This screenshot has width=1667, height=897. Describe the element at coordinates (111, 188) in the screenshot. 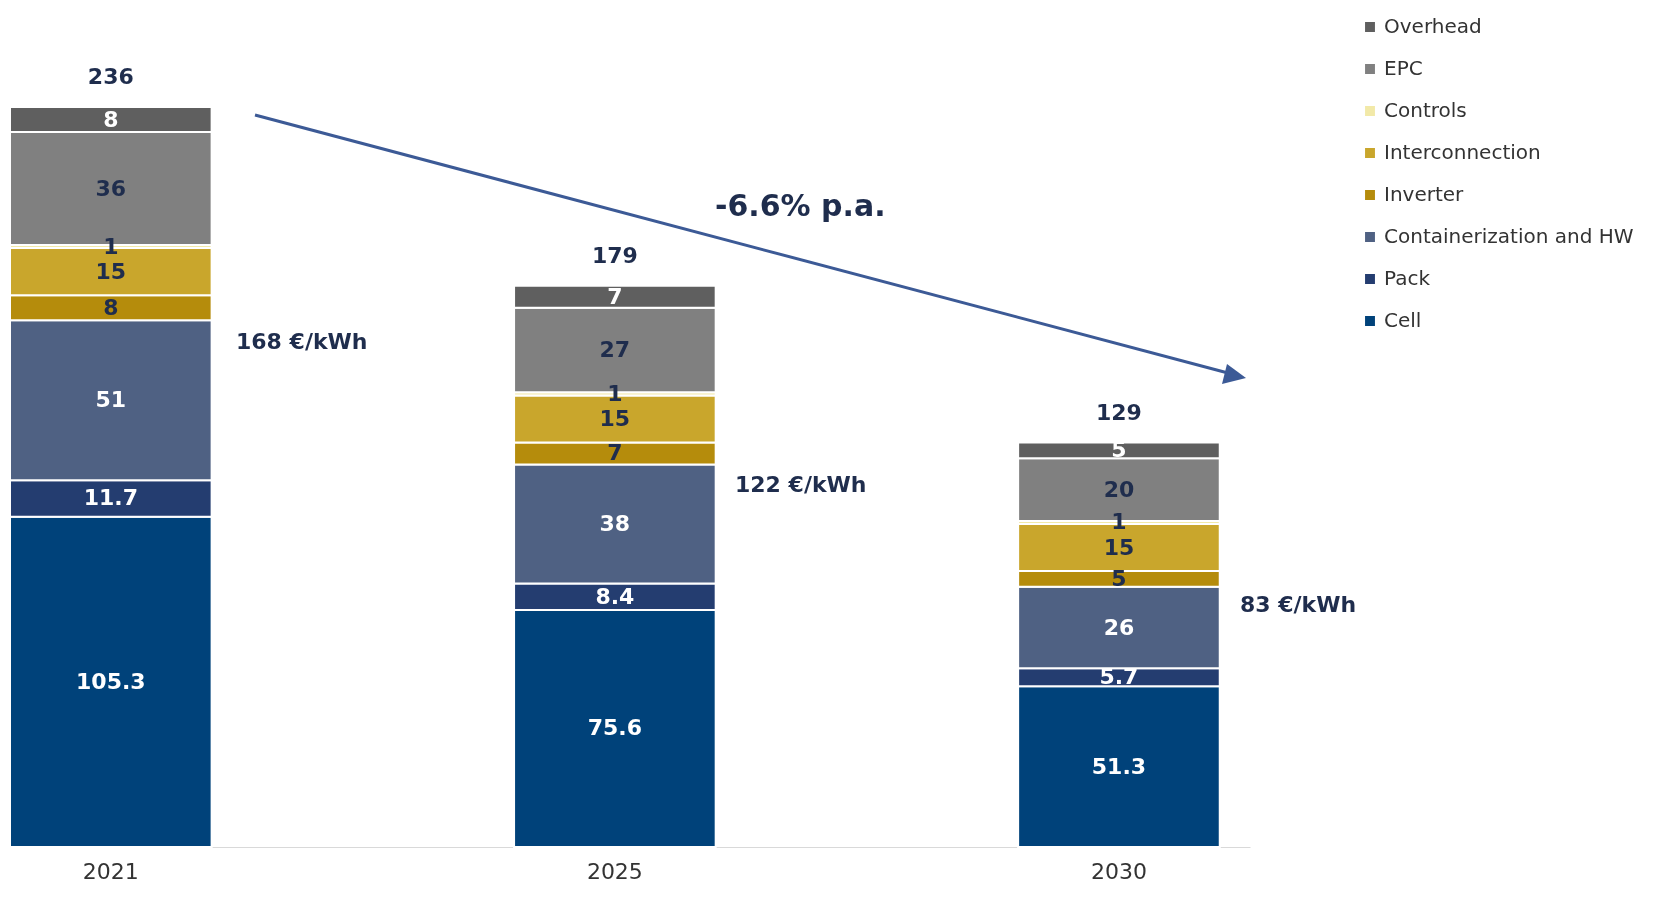

I see `data-label: 36` at that location.